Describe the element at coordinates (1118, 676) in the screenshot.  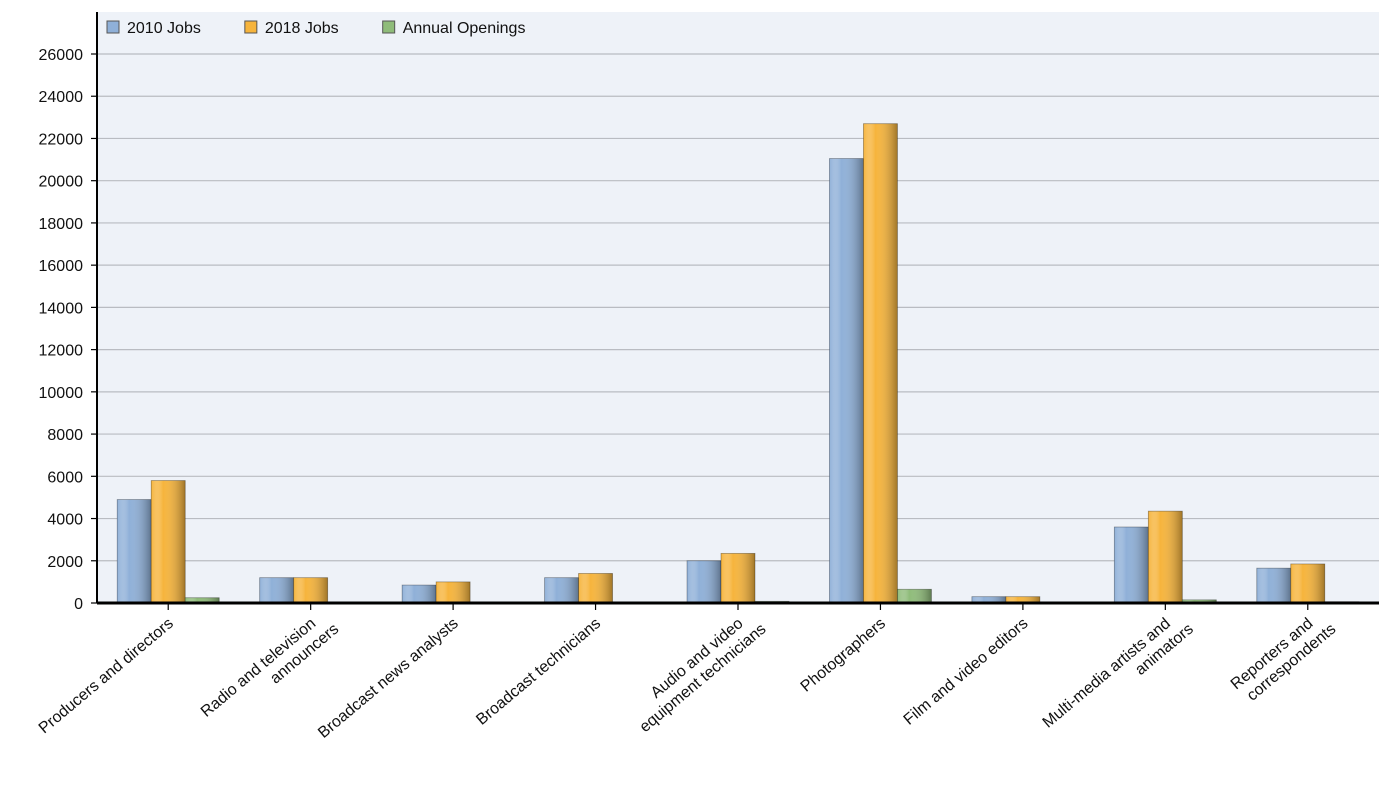
I see `x-tick-label: Multi-media artists andanimators` at that location.